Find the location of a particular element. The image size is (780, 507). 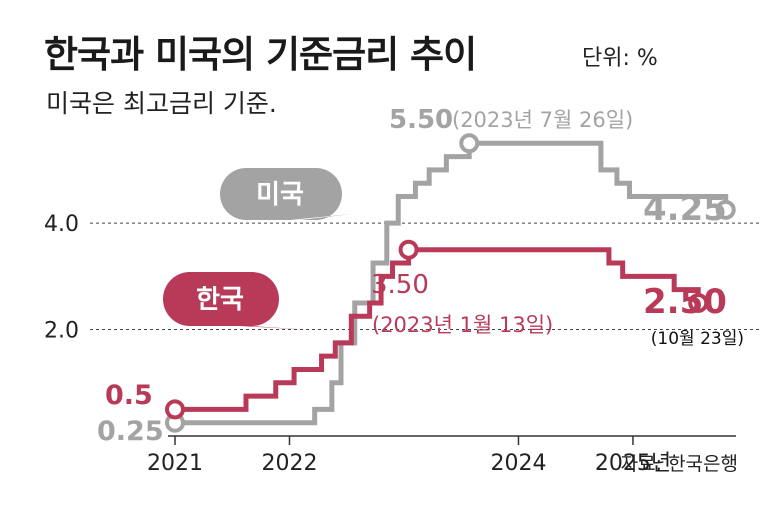

point-kr-end is located at coordinates (698, 302).